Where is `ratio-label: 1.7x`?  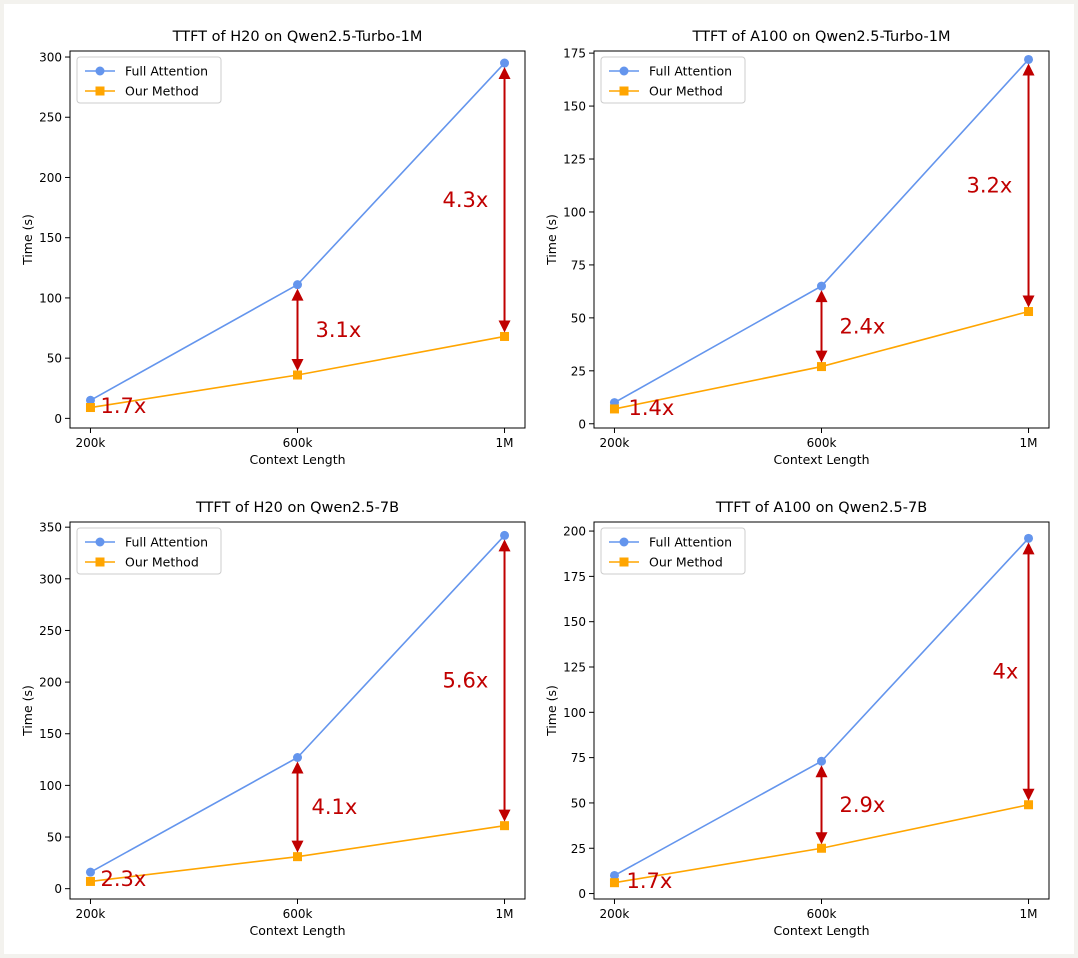 ratio-label: 1.7x is located at coordinates (649, 881).